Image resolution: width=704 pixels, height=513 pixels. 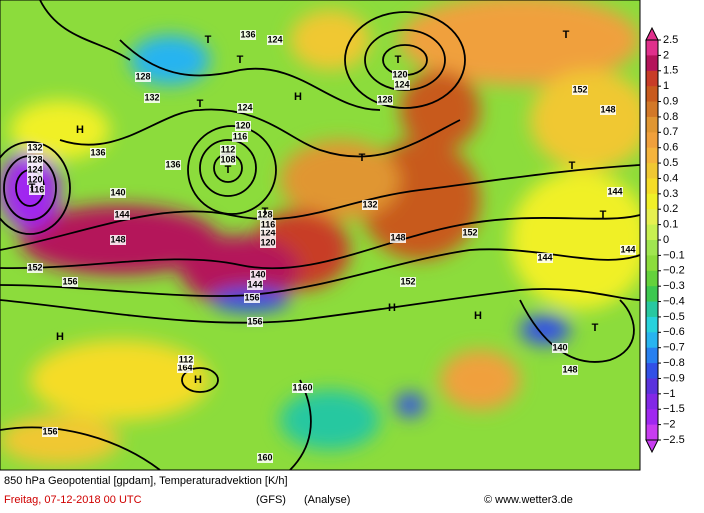 I want to click on contour-label: 116, so click(x=268, y=224).